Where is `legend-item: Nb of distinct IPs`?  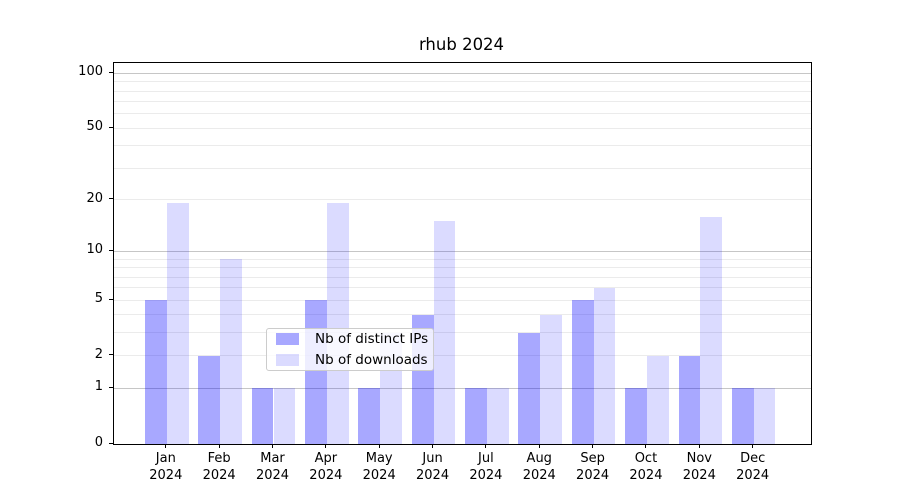
legend-item: Nb of distinct IPs is located at coordinates (352, 339).